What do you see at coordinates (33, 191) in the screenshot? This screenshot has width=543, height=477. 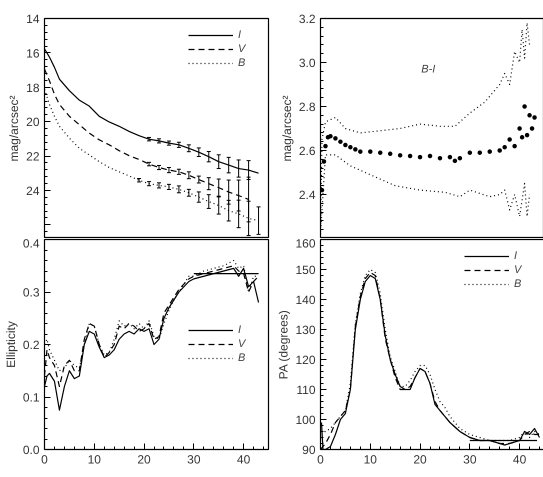 I see `y-tick-label: 24` at bounding box center [33, 191].